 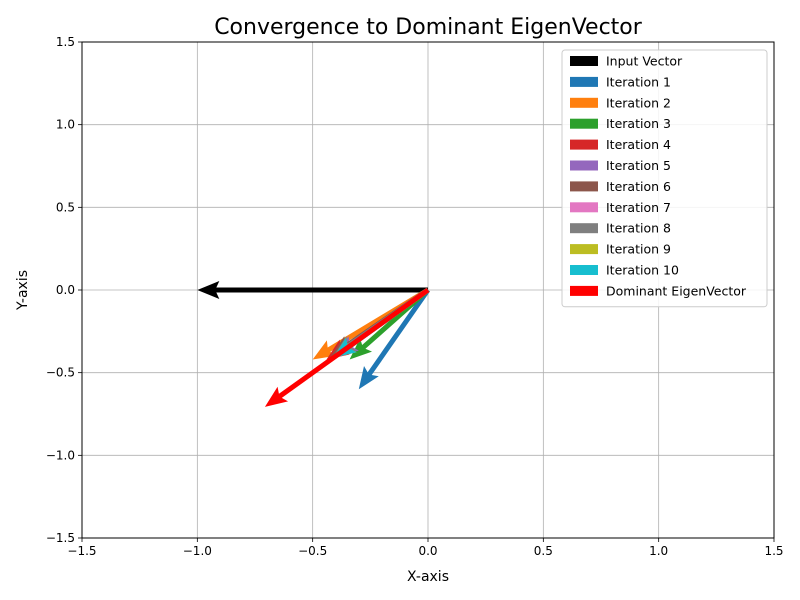 What do you see at coordinates (347, 347) in the screenshot?
I see `vector-dominant-eigenvector` at bounding box center [347, 347].